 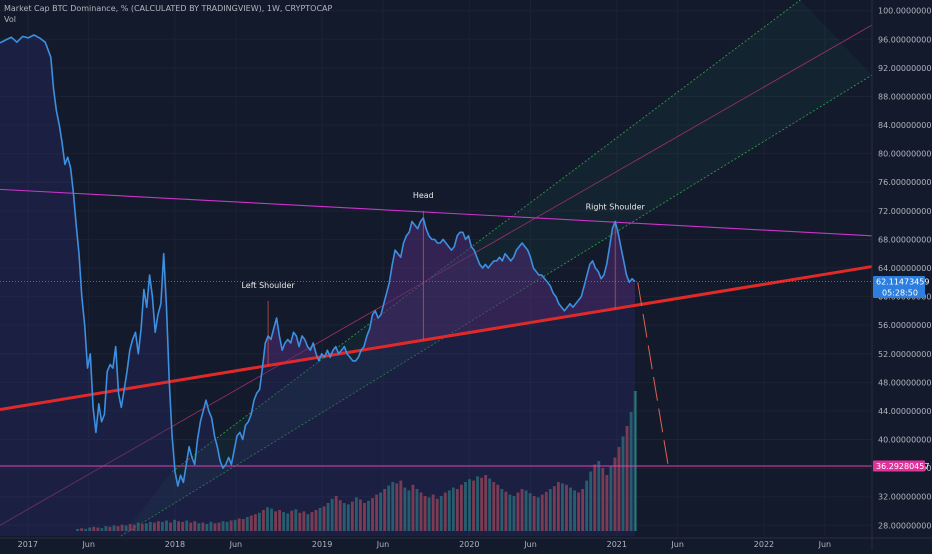 What do you see at coordinates (904, 211) in the screenshot?
I see `y-tick-label: 72.00000000` at bounding box center [904, 211].